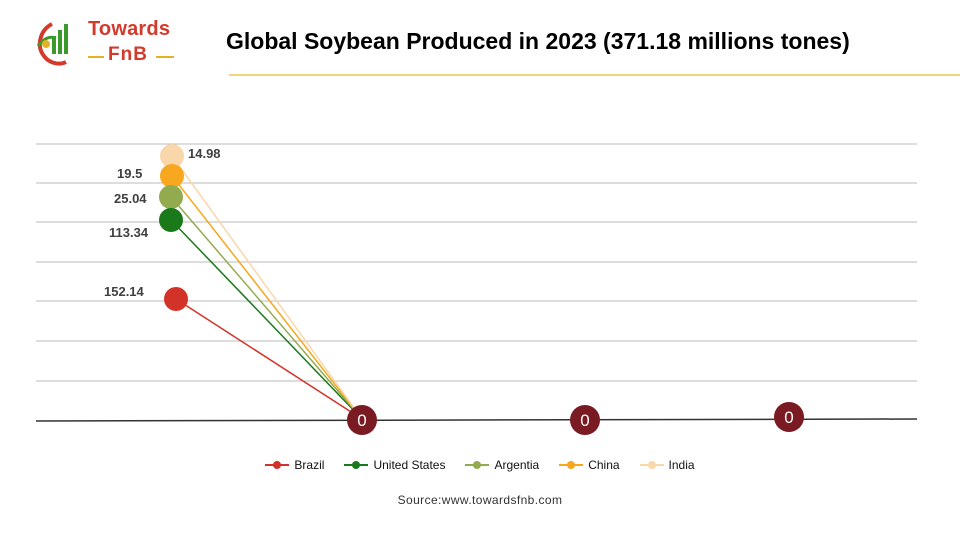 This screenshot has width=960, height=533. Describe the element at coordinates (480, 500) in the screenshot. I see `source-note: Source:www.towardsfnb.com` at that location.